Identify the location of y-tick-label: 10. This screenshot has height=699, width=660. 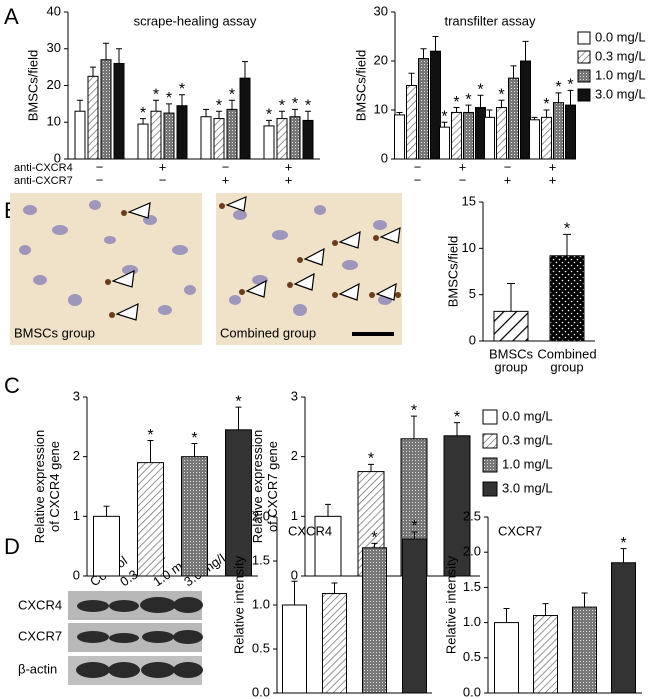
(54, 121).